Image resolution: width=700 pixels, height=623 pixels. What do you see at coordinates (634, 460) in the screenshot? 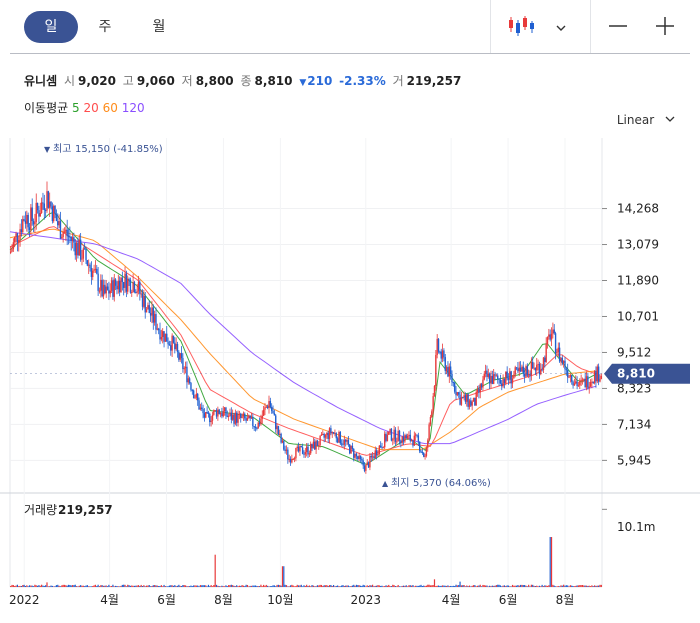
I see `price-tick-label: 5,945` at bounding box center [634, 460].